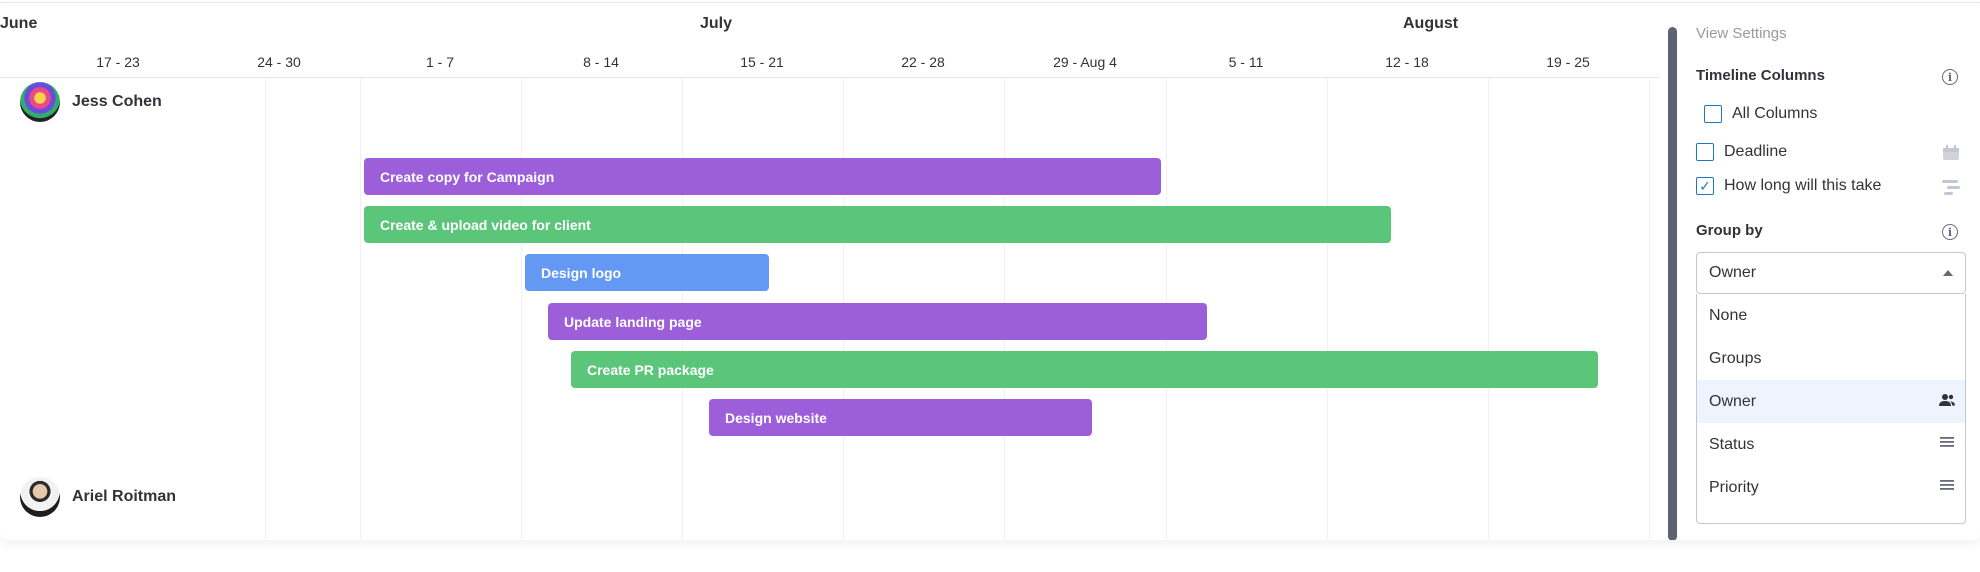 The width and height of the screenshot is (1980, 572). What do you see at coordinates (1407, 62) in the screenshot?
I see `week-label: 12 - 18` at bounding box center [1407, 62].